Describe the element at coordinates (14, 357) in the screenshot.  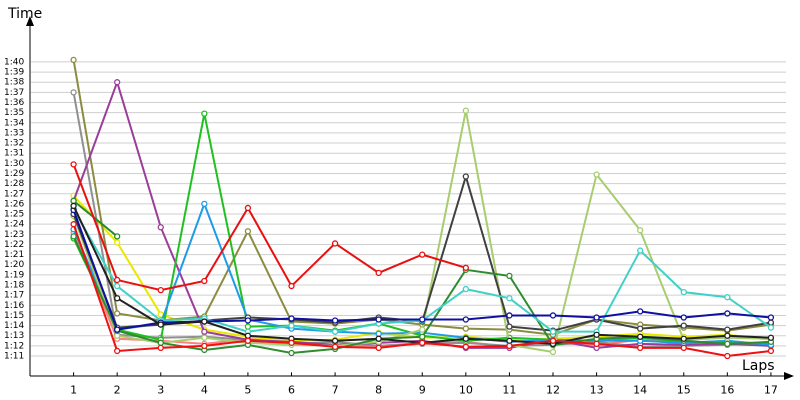
I see `y-tick-label: 1:11` at that location.